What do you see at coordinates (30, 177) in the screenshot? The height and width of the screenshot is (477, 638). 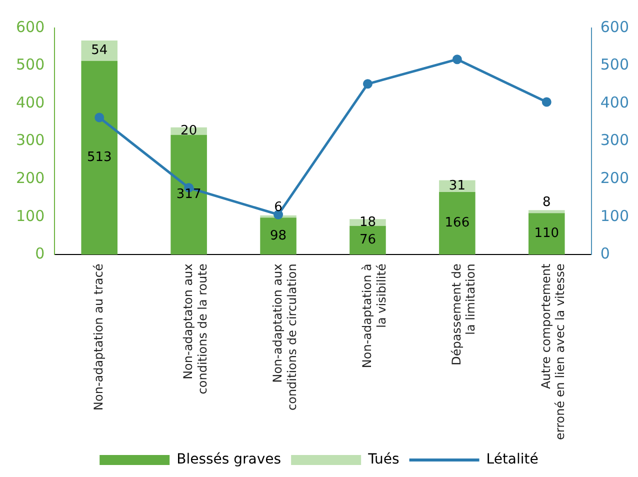 I see `y-tick-label: 200` at bounding box center [30, 177].